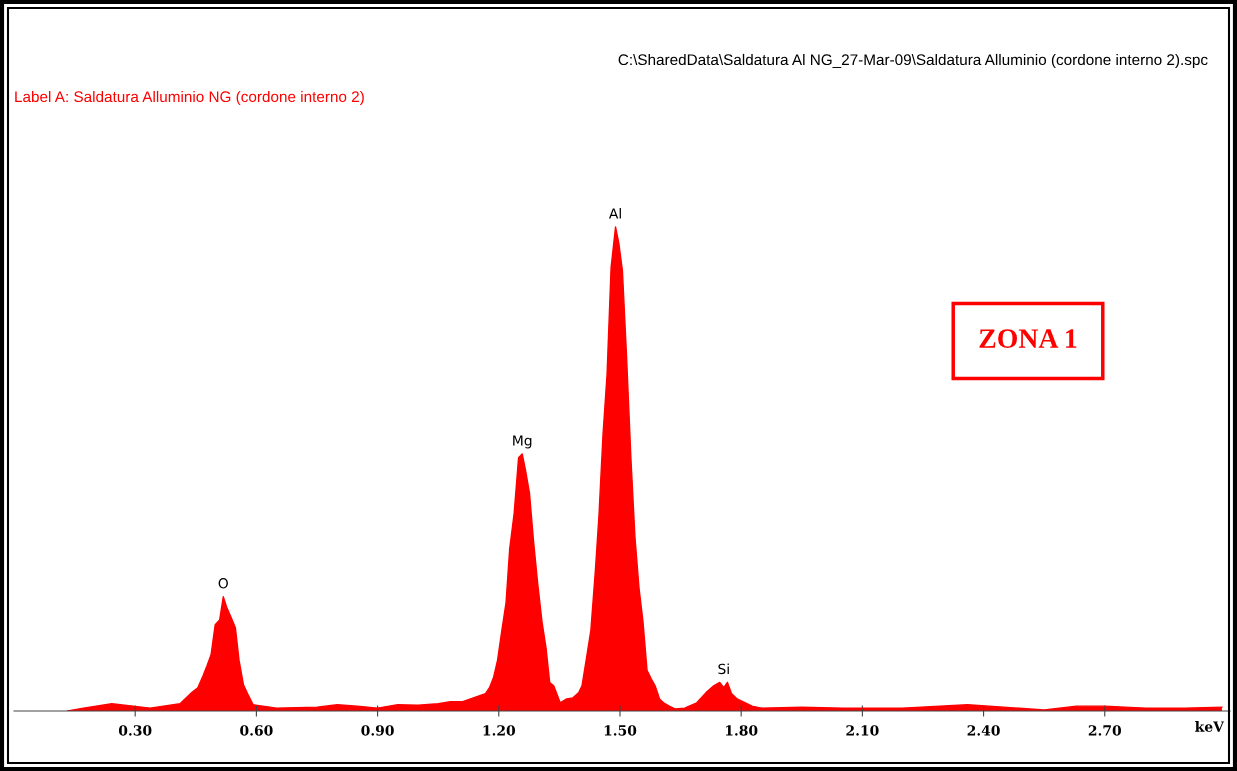 The image size is (1237, 771). Describe the element at coordinates (614, 213) in the screenshot. I see `annotation: Al` at that location.